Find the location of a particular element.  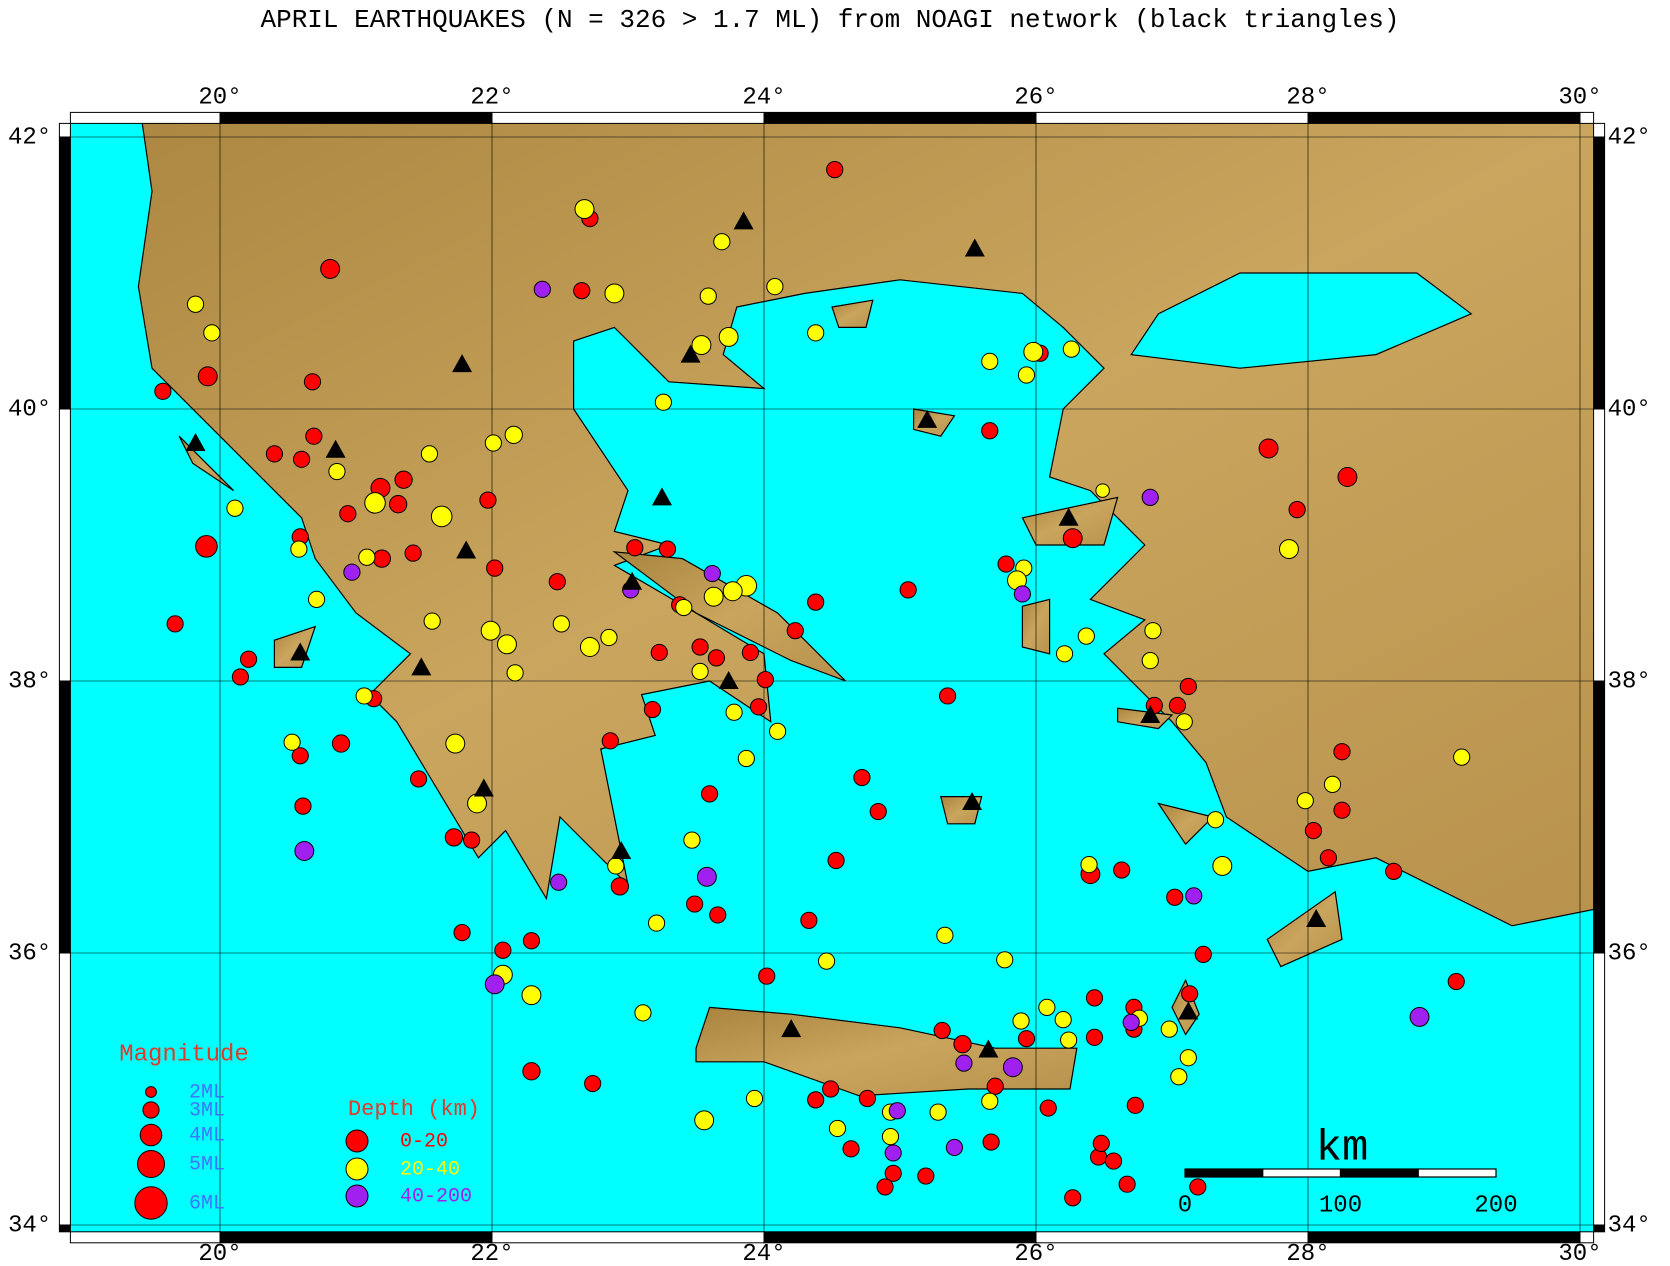

lat-tick-label: 42° is located at coordinates (29, 137).